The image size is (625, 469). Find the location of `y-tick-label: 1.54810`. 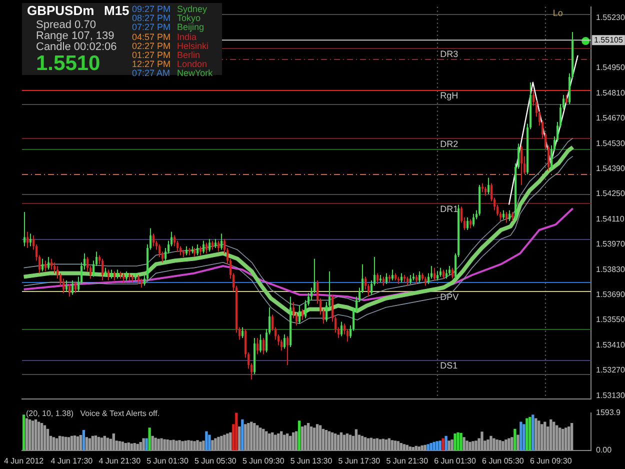

y-tick-label: 1.54810 is located at coordinates (610, 93).